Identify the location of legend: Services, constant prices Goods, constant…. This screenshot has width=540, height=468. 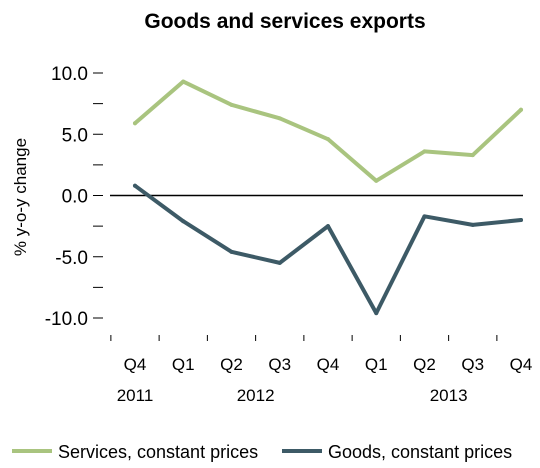
(262, 452).